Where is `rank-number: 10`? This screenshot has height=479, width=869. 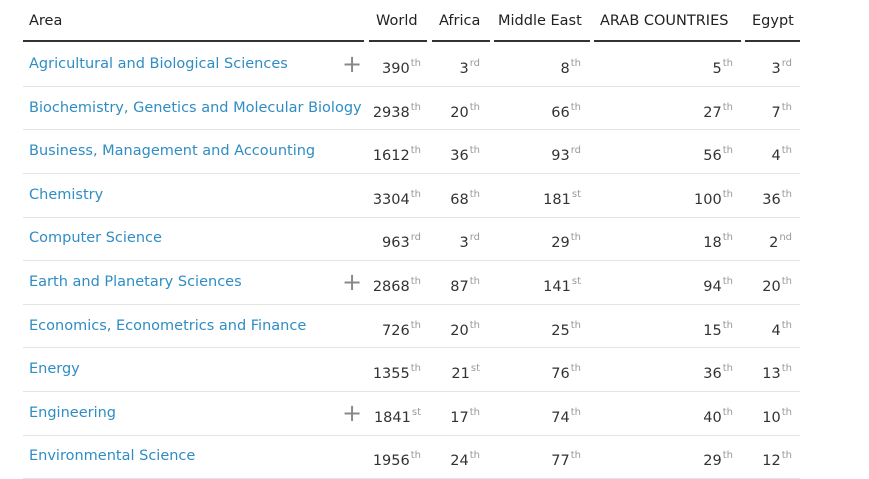
rank-number: 10 is located at coordinates (771, 417).